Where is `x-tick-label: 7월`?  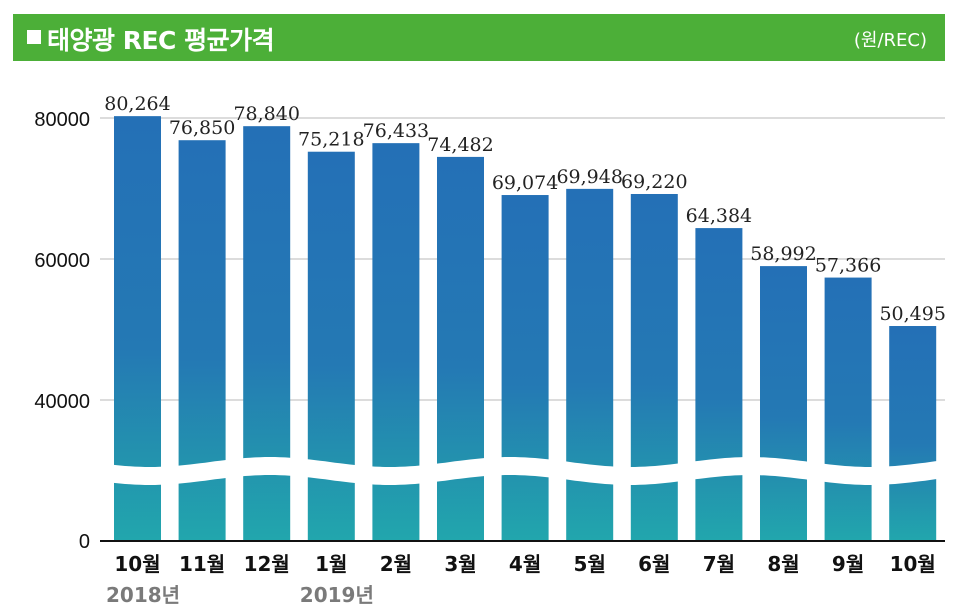
x-tick-label: 7월 is located at coordinates (719, 564).